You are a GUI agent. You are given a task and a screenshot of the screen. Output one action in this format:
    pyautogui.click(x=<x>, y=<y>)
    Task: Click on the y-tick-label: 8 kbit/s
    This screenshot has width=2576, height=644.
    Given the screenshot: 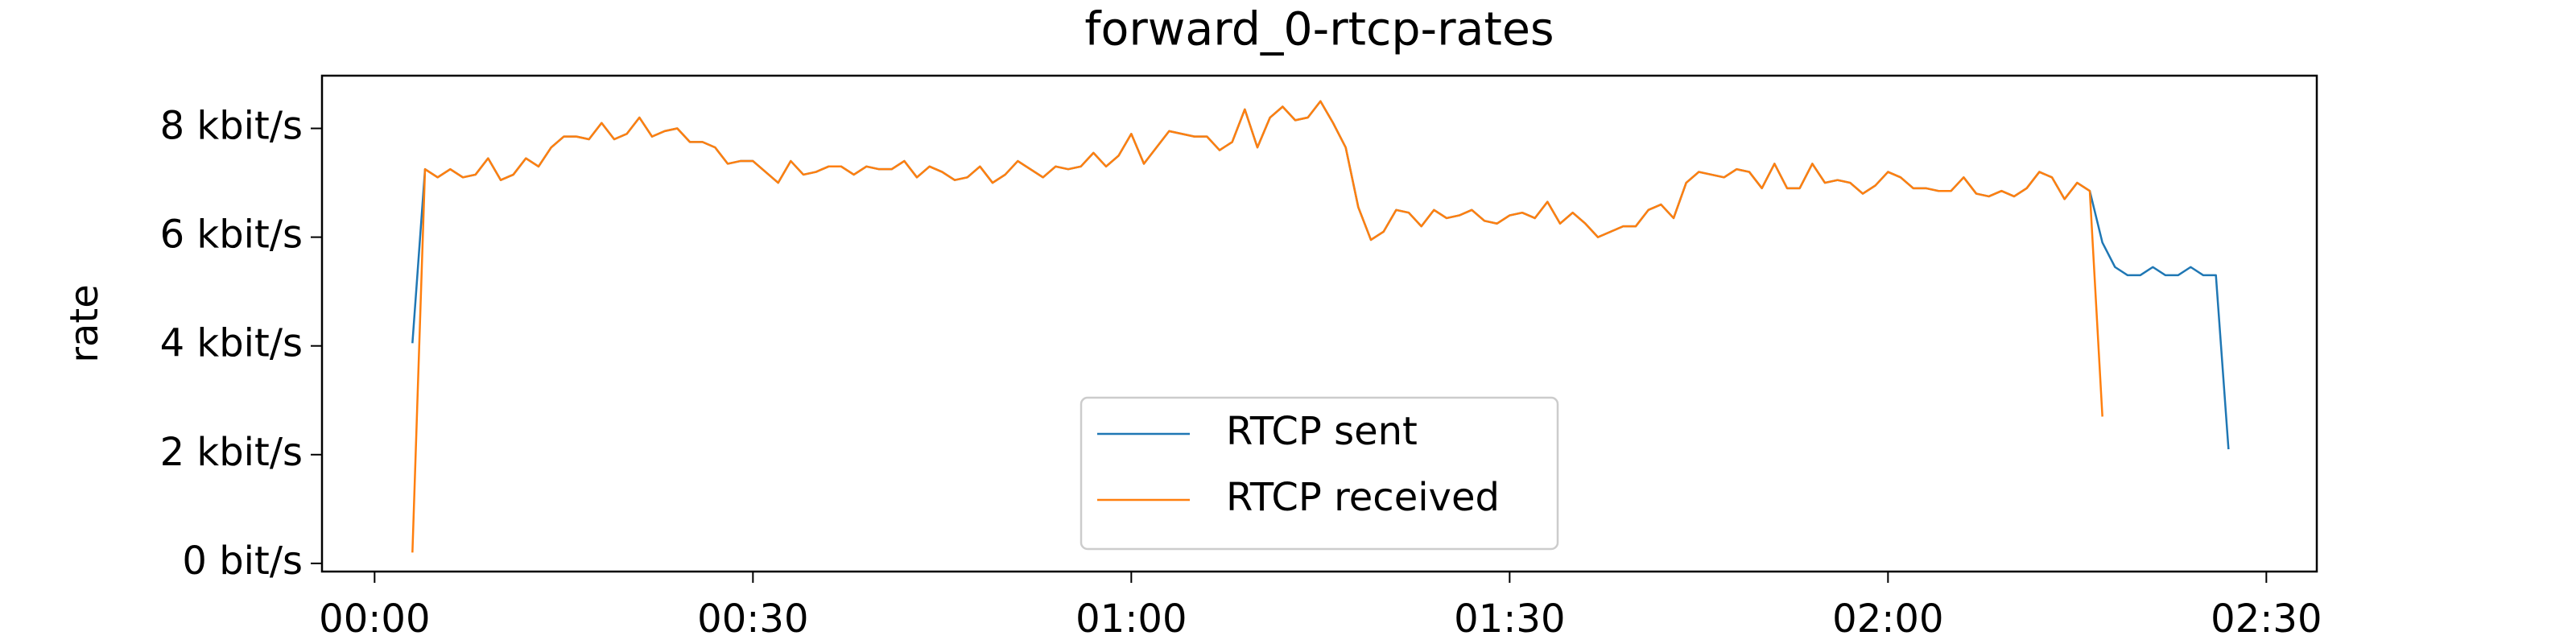 What is the action you would take?
    pyautogui.click(x=231, y=126)
    